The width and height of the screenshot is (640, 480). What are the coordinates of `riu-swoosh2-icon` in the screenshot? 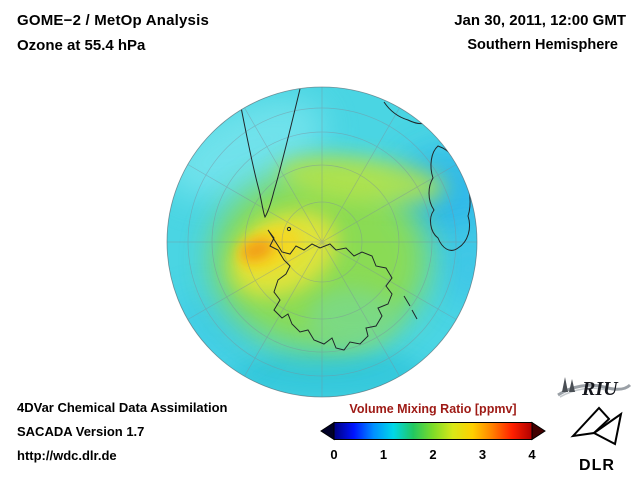 It's located at (583, 392).